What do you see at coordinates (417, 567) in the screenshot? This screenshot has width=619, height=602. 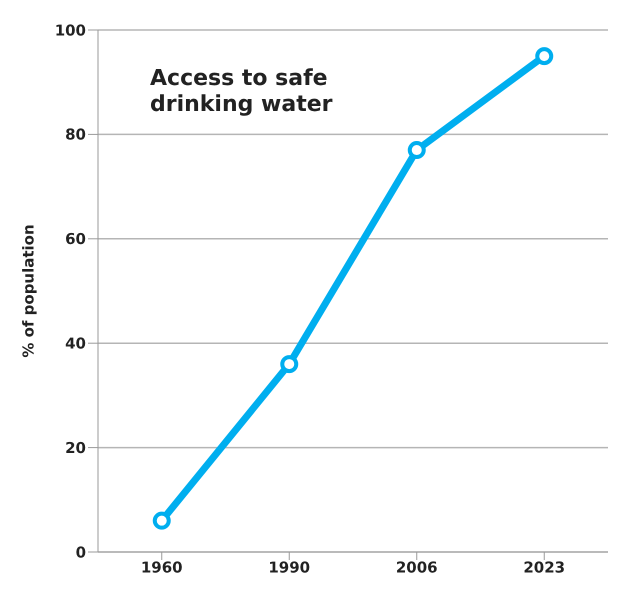 I see `x-tick-label: 2006` at bounding box center [417, 567].